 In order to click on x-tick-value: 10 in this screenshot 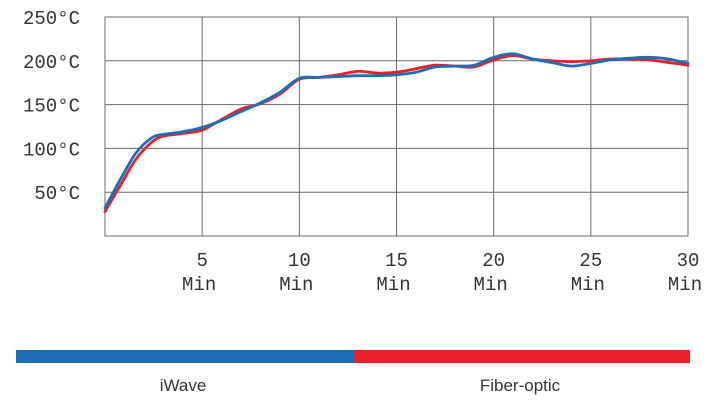, I will do `click(299, 261)`.